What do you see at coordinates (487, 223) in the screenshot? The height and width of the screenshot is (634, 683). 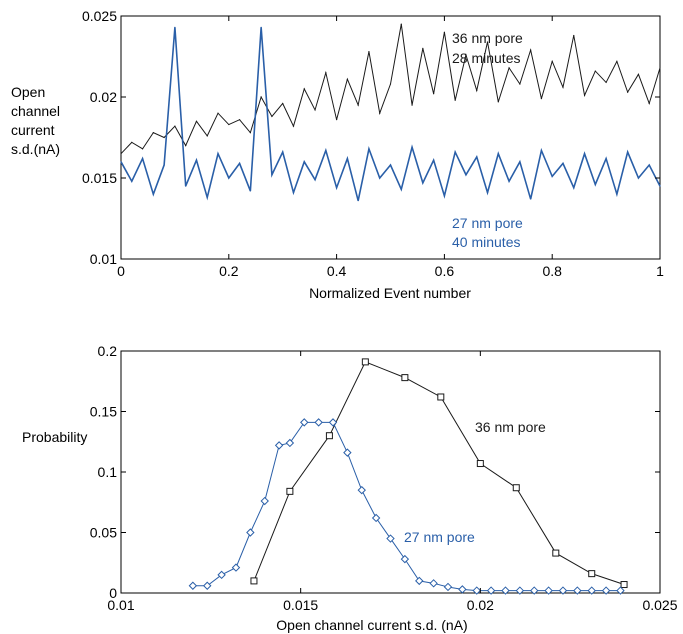 I see `series-label-27nm-line-1: 27 nm pore` at bounding box center [487, 223].